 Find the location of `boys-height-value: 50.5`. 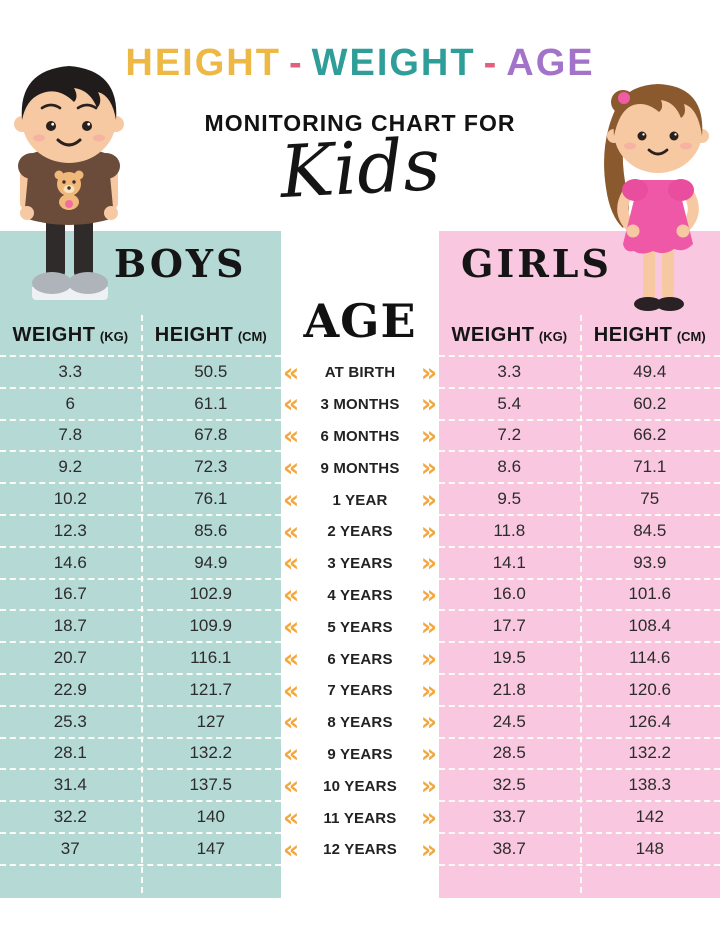

boys-height-value: 50.5 is located at coordinates (211, 371).